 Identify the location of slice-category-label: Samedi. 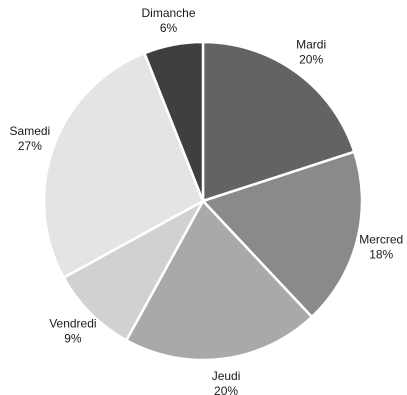
(30, 131).